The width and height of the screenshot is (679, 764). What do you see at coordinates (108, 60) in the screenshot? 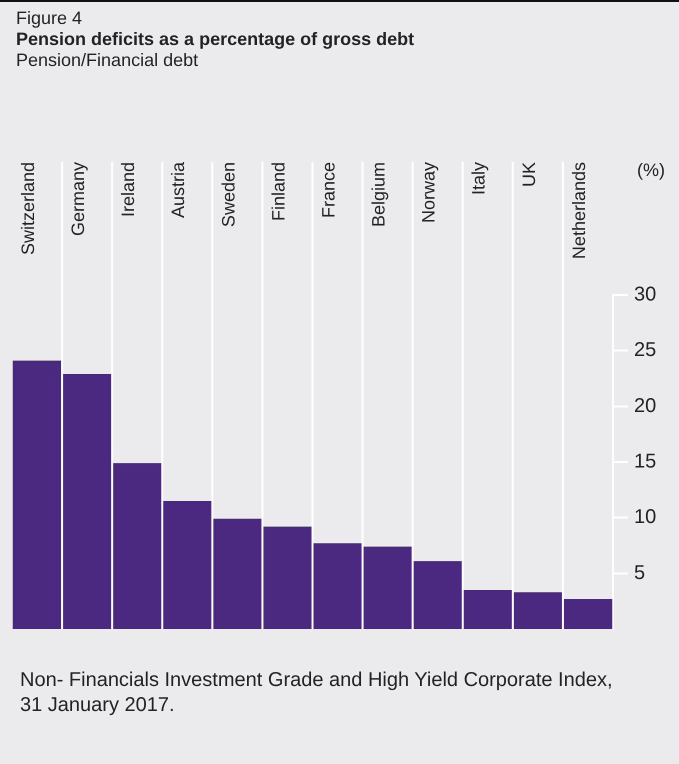
I see `chart-subtitle: Pension/Financial debt` at bounding box center [108, 60].